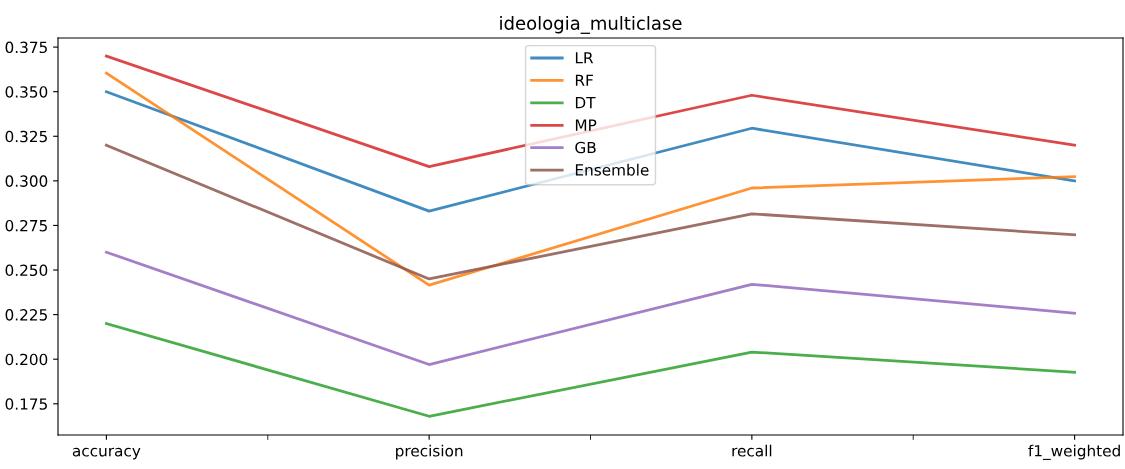  What do you see at coordinates (26, 181) in the screenshot?
I see `y-tick-label: 0.300` at bounding box center [26, 181].